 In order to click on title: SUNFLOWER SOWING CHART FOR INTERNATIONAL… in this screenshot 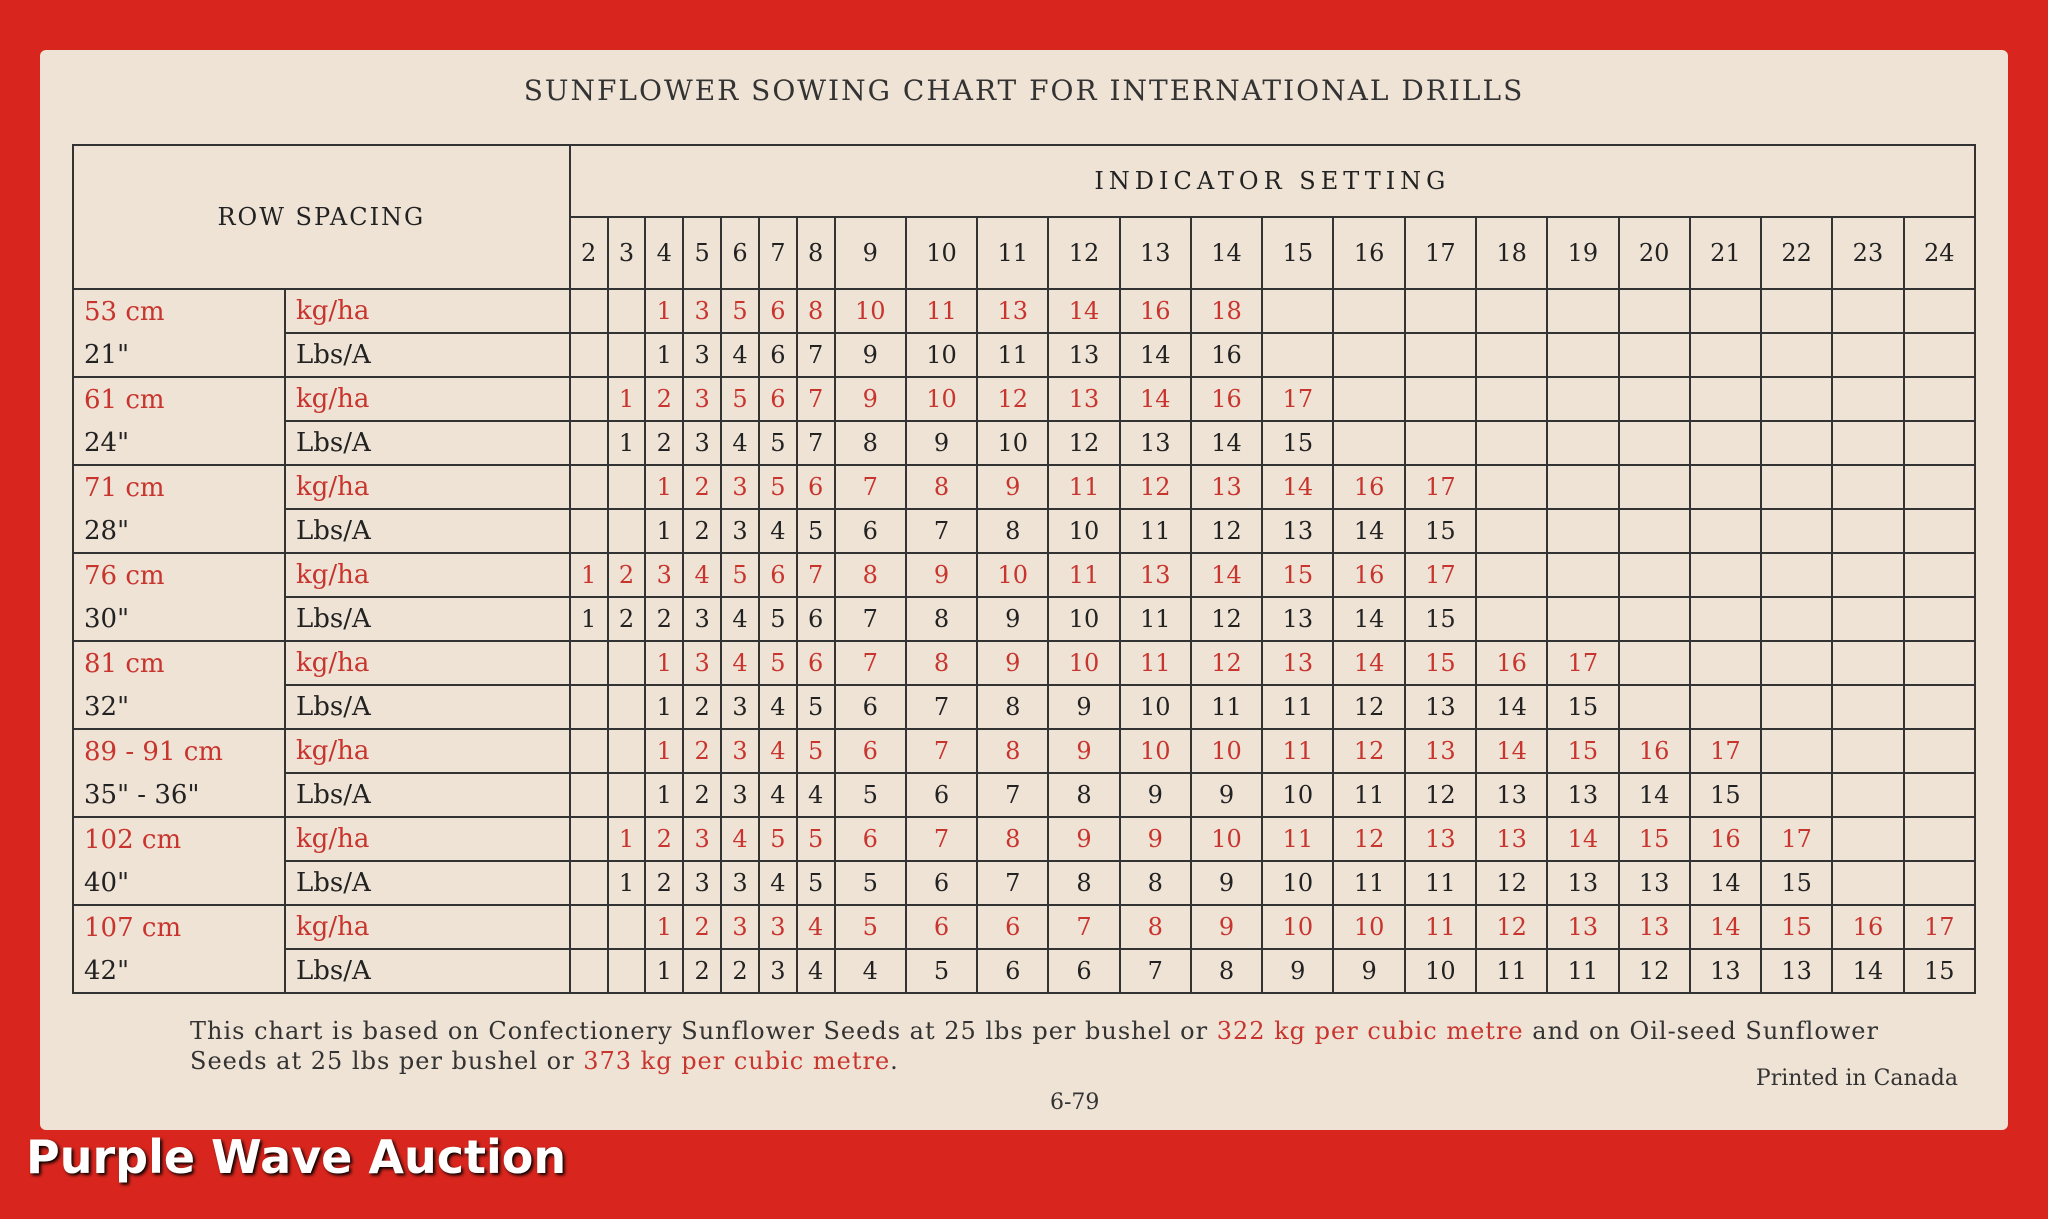, I will do `click(1024, 90)`.